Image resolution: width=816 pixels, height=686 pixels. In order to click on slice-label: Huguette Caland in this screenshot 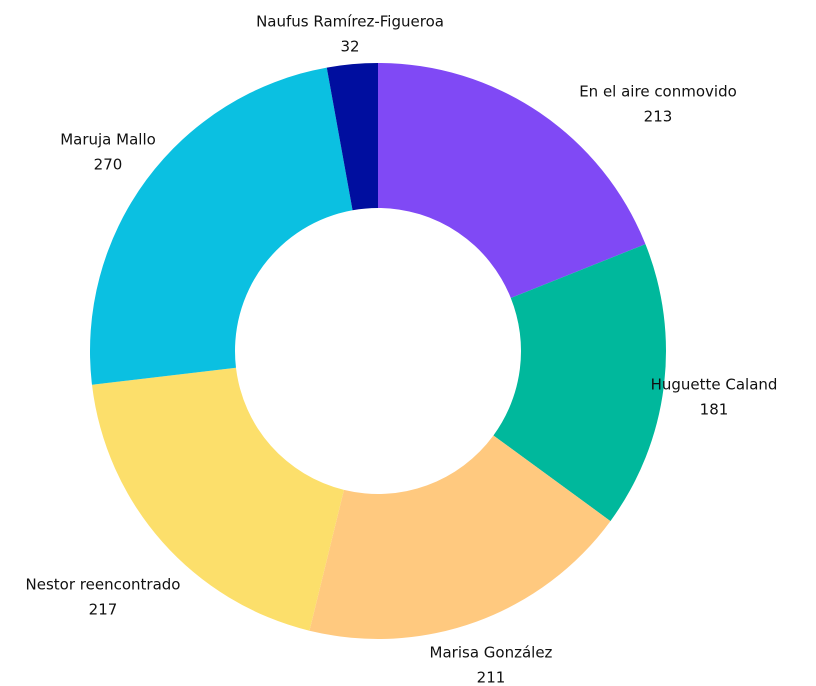, I will do `click(714, 385)`.